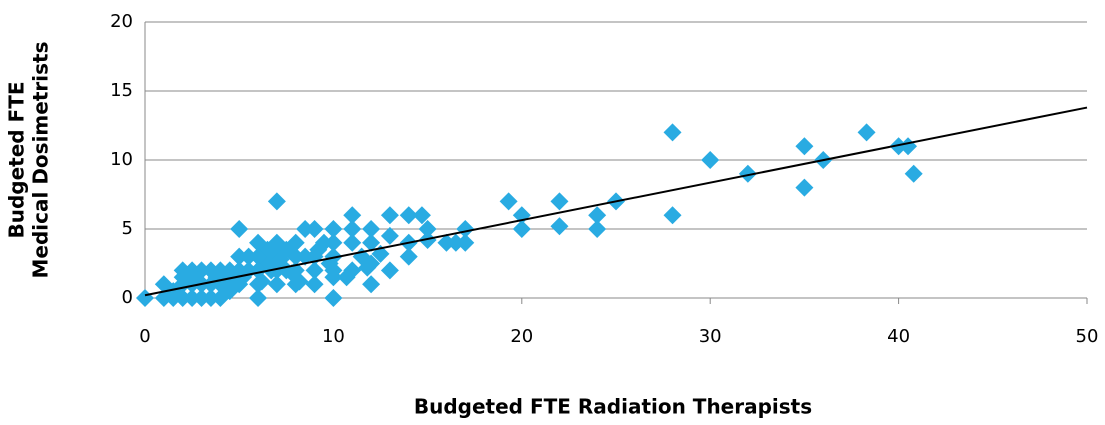  What do you see at coordinates (127, 297) in the screenshot?
I see `y-tick-label: 0` at bounding box center [127, 297].